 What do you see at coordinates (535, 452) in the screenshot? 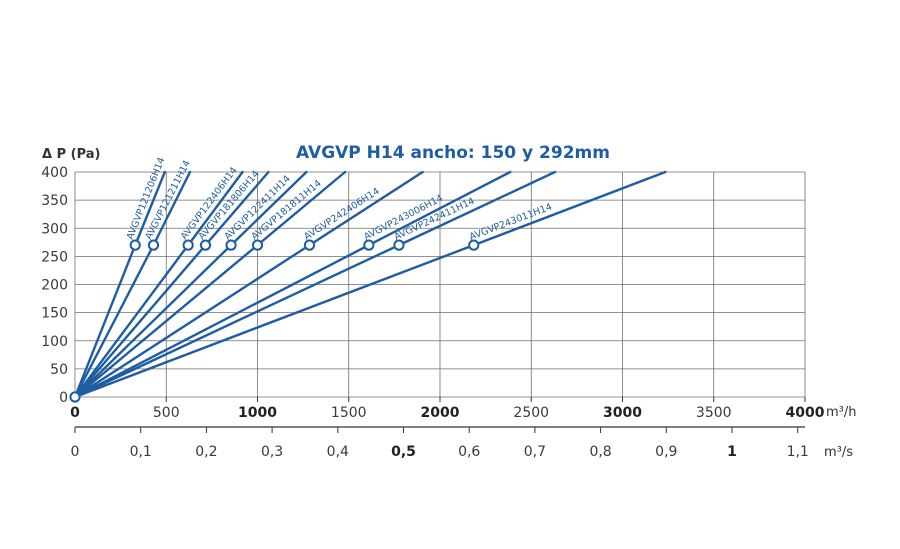
I see `x2-tick-label: 0,7` at bounding box center [535, 452].